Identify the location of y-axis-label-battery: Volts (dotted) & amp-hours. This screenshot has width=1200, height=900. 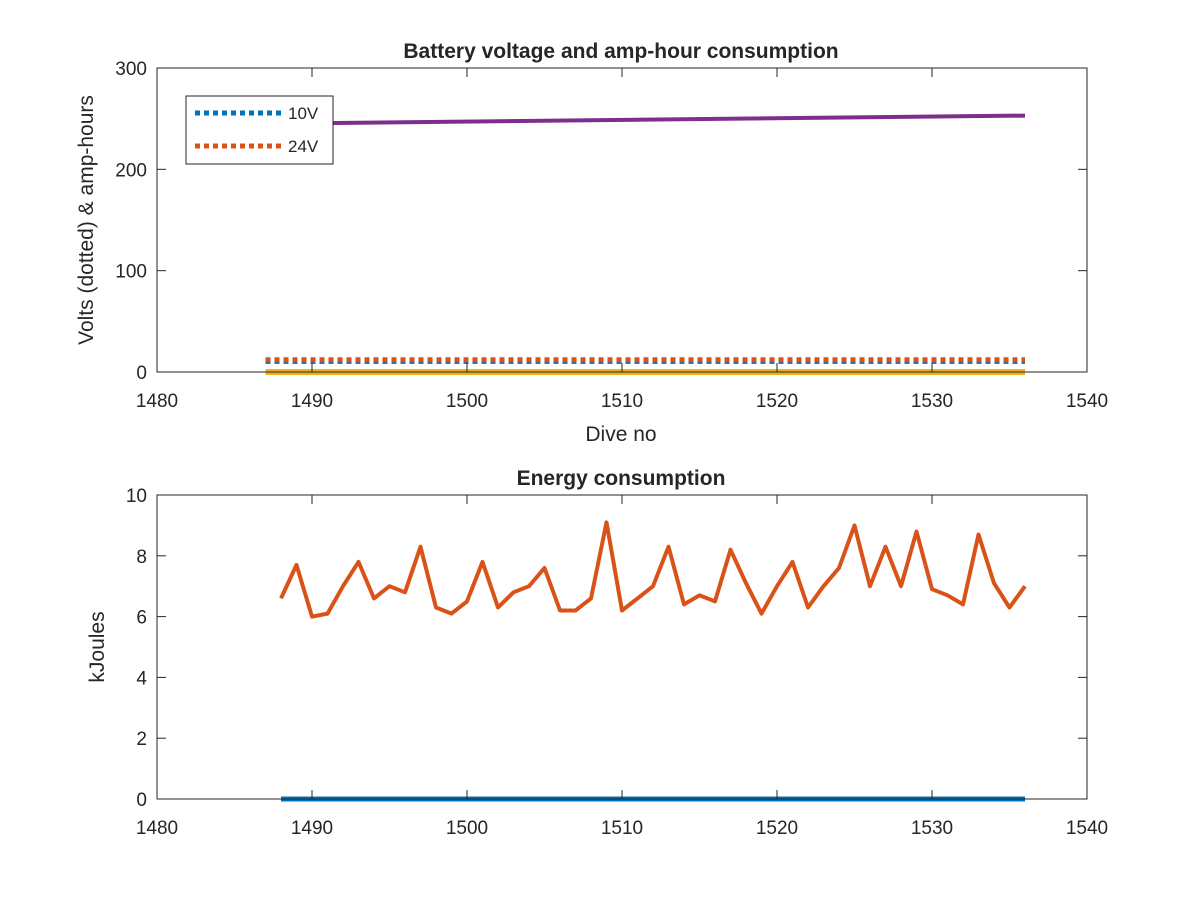
(86, 220).